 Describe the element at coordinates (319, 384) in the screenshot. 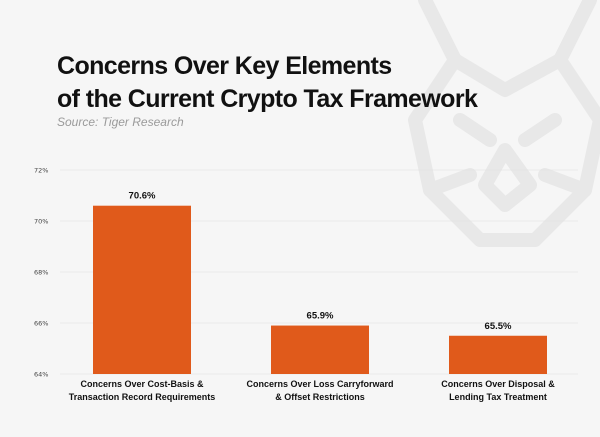

I see `x-tick-label: Concerns Over Loss Carryforward` at that location.